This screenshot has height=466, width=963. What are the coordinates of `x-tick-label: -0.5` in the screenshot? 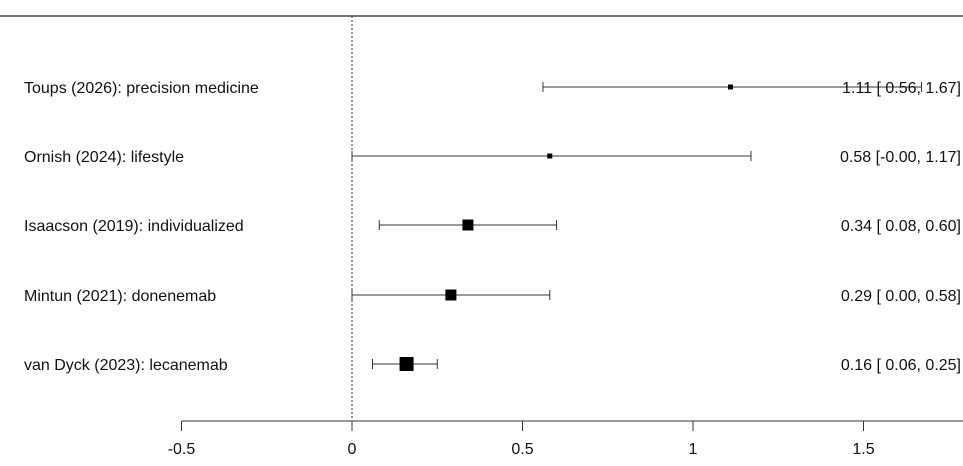 It's located at (182, 449).